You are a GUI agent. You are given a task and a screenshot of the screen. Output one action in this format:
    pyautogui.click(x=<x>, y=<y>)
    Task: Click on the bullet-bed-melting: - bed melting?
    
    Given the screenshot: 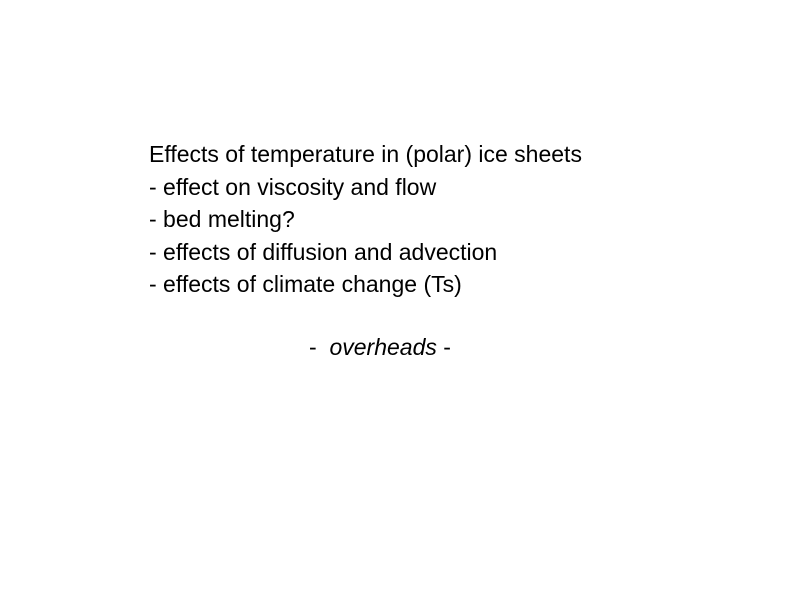 What is the action you would take?
    pyautogui.click(x=222, y=219)
    